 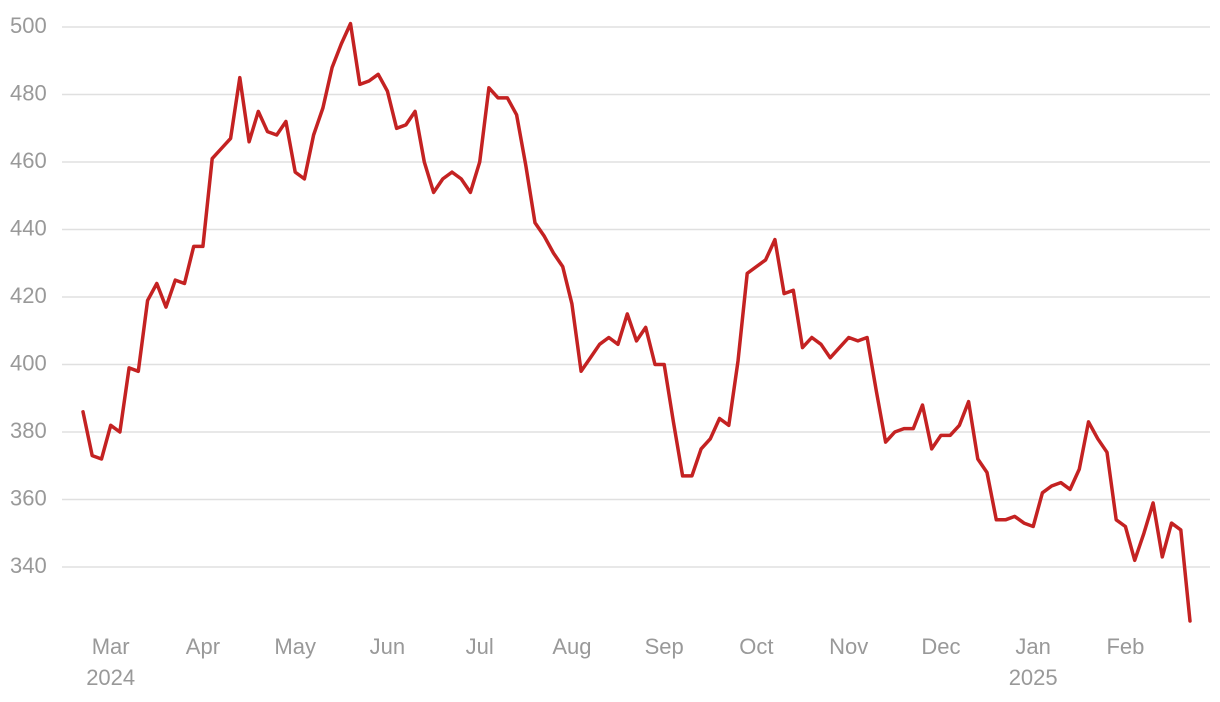 What do you see at coordinates (1125, 646) in the screenshot?
I see `x-tick-label: Feb` at bounding box center [1125, 646].